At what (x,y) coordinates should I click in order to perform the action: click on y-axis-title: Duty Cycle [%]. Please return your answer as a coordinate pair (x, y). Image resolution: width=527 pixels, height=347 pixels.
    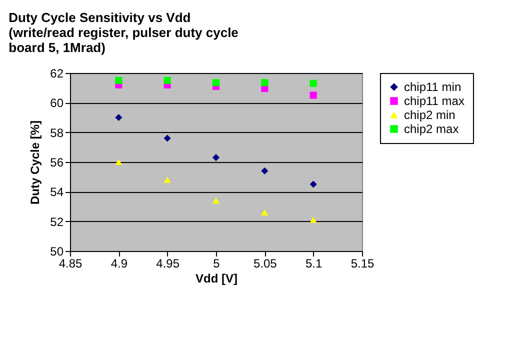
    Looking at the image, I should click on (35, 162).